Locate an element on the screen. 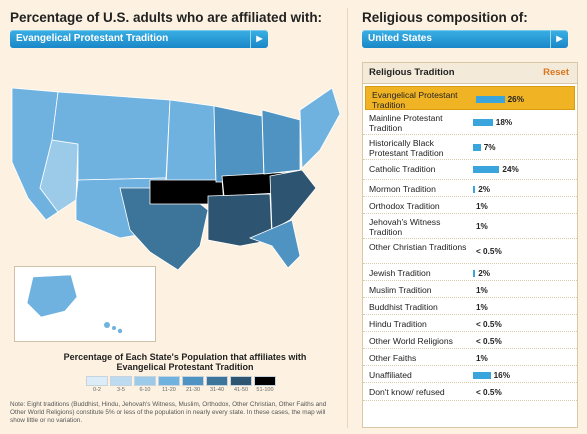 Image resolution: width=587 pixels, height=434 pixels. tradition-dropdown: Evangelical Protestant Tradition ▶ is located at coordinates (139, 39).